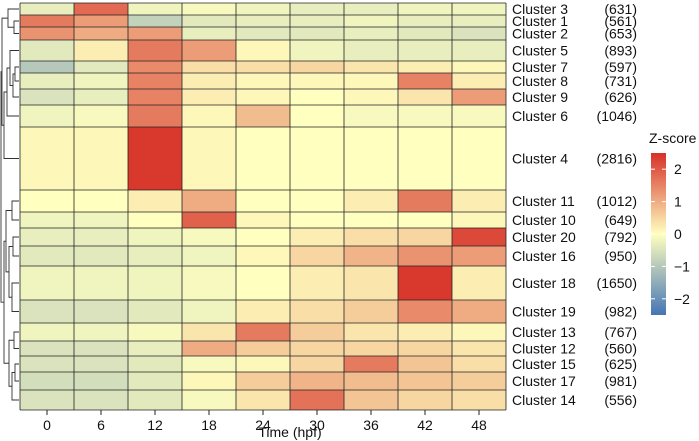 The image size is (699, 441). Describe the element at coordinates (620, 34) in the screenshot. I see `row-label-count: (653)` at that location.